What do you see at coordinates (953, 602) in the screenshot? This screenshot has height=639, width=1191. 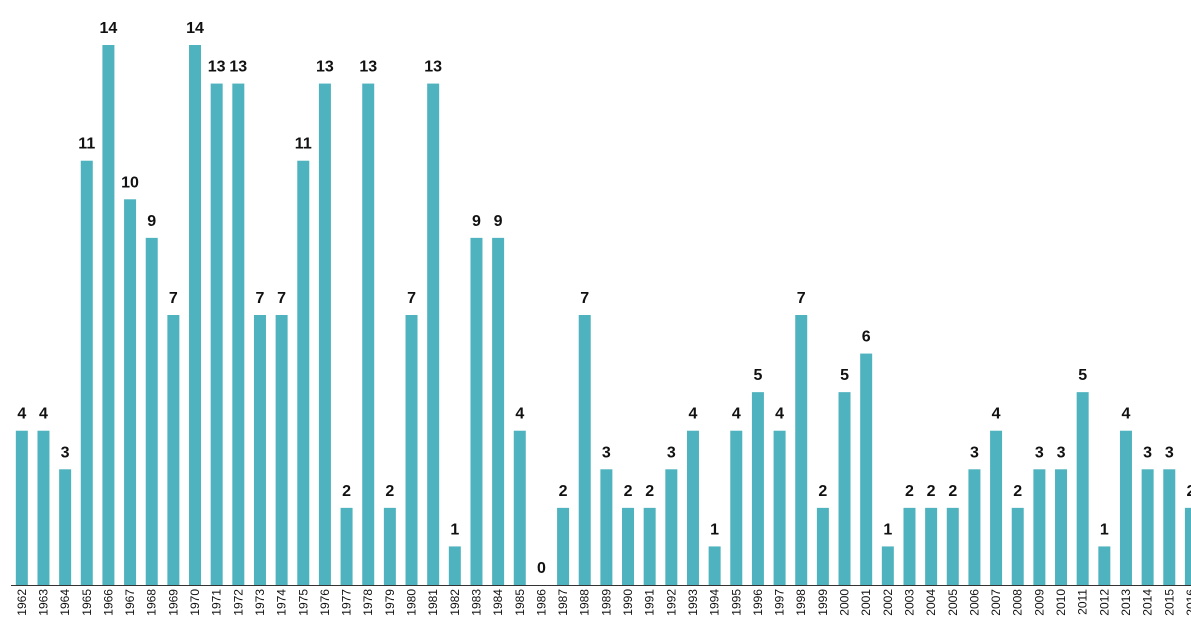 I see `x-tick-label-2005: 2005` at bounding box center [953, 602].